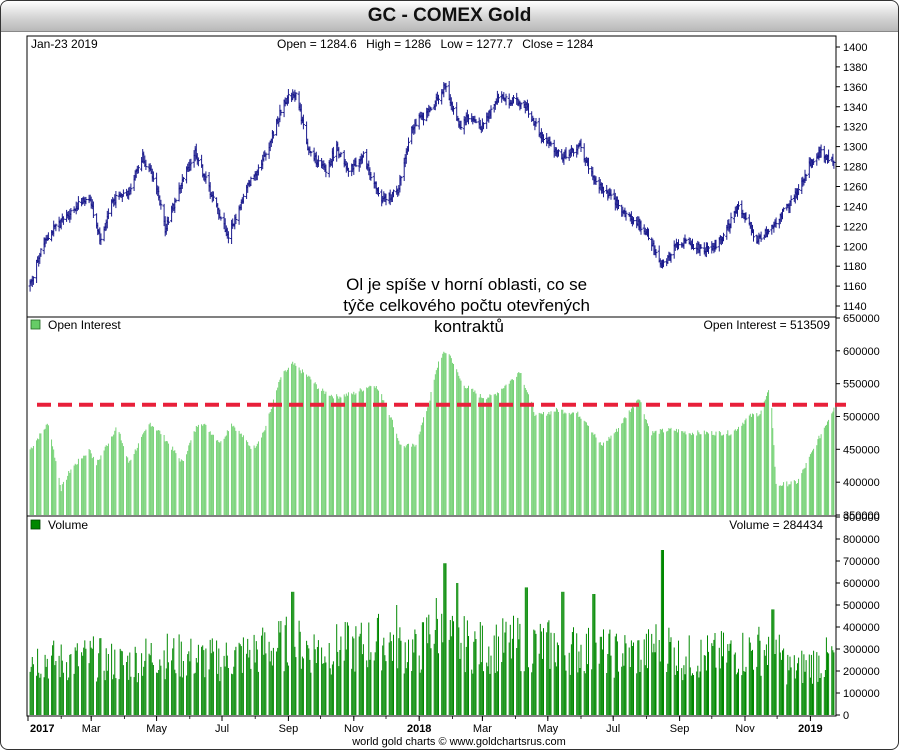 The height and width of the screenshot is (750, 899). Describe the element at coordinates (419, 729) in the screenshot. I see `x-axis-tick-label: 2018` at that location.